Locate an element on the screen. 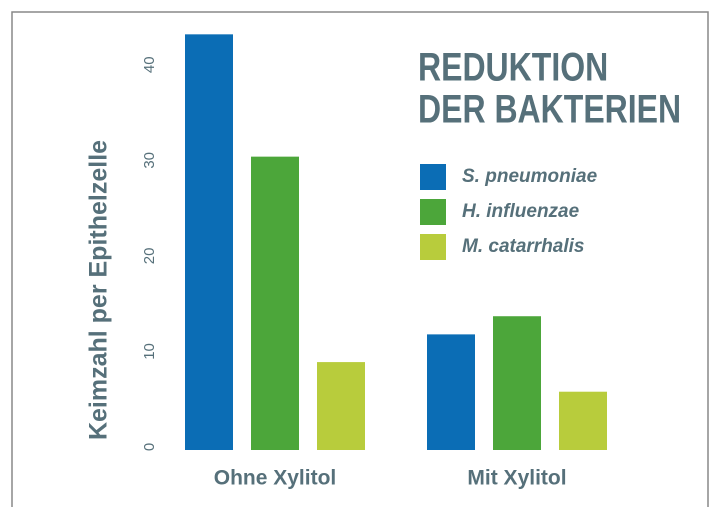 The width and height of the screenshot is (719, 507). y-tick-label: 0 is located at coordinates (149, 447).